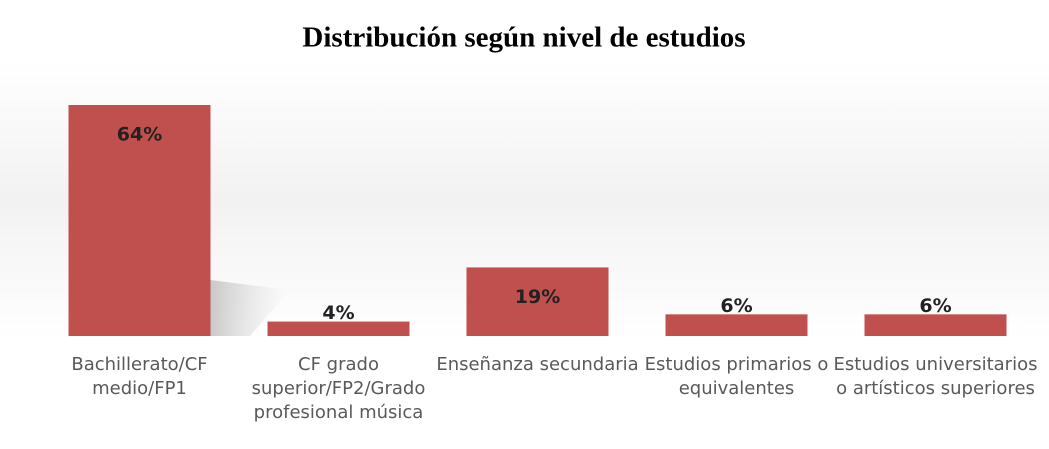  What do you see at coordinates (139, 135) in the screenshot?
I see `value-label: 64%` at bounding box center [139, 135].